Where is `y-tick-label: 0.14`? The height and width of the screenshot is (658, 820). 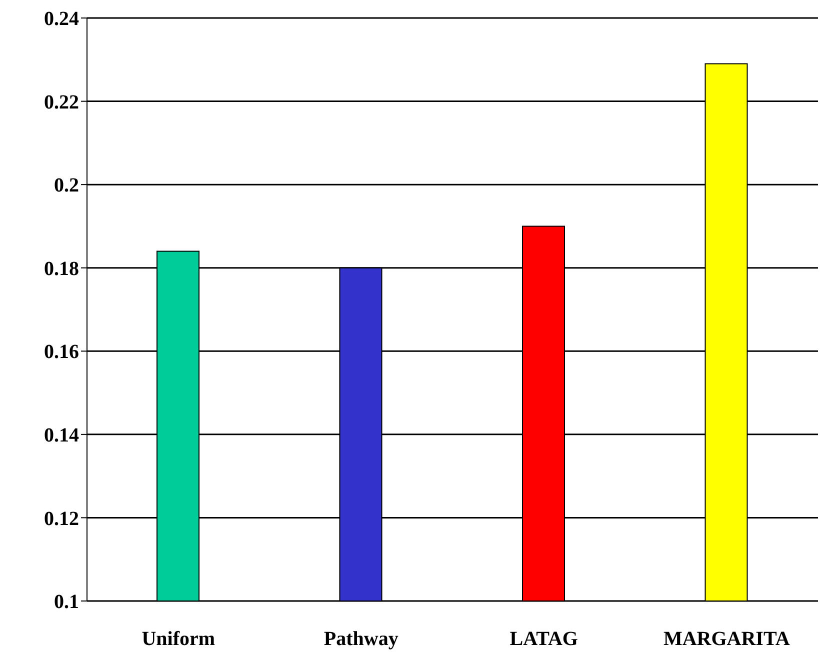
y-tick-label: 0.14 is located at coordinates (61, 435).